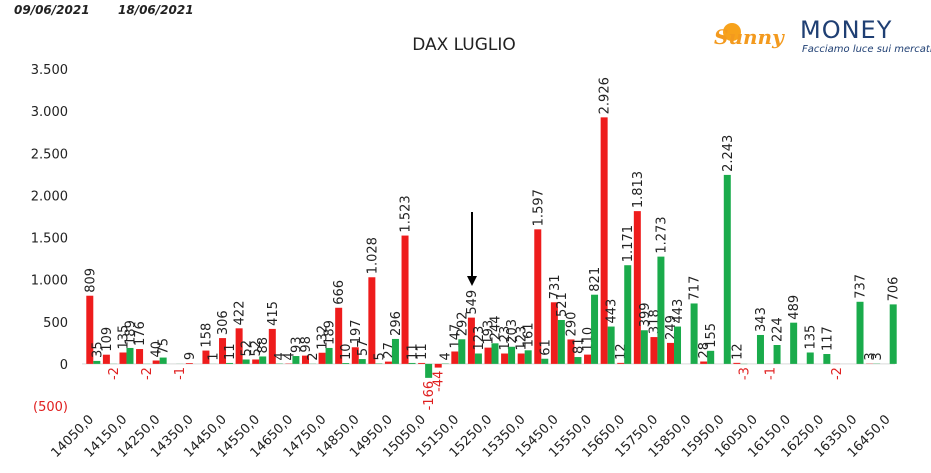 Image resolution: width=931 pixels, height=473 pixels. Describe the element at coordinates (489, 332) in the screenshot. I see `data-label: 193` at that location.